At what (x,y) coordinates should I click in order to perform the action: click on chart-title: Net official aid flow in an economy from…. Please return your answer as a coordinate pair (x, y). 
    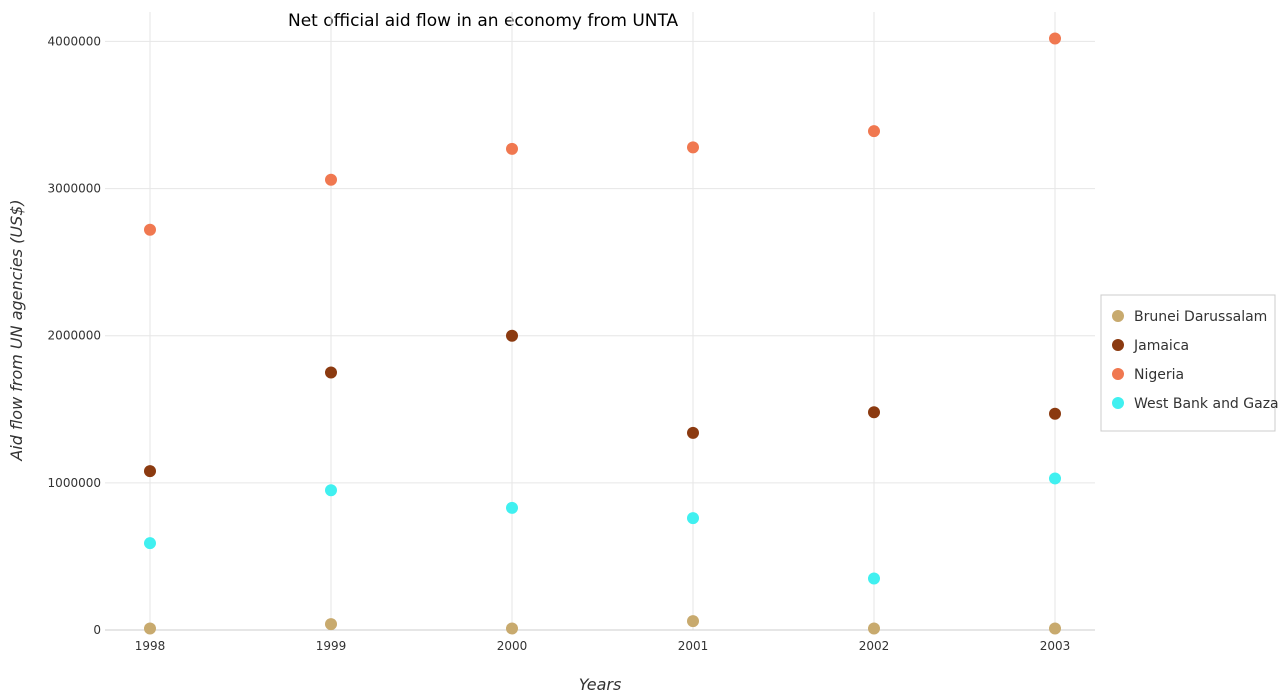
    Looking at the image, I should click on (483, 21).